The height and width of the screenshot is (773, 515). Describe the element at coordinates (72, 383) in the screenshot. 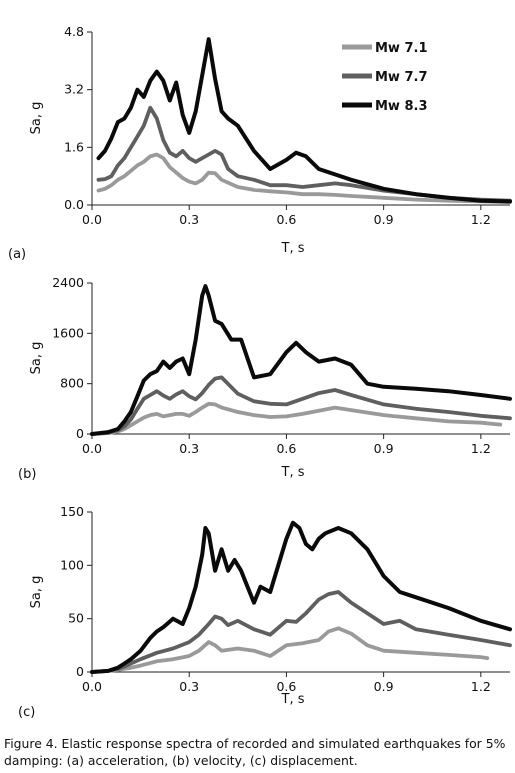

I see `y-tick-label: 800` at that location.